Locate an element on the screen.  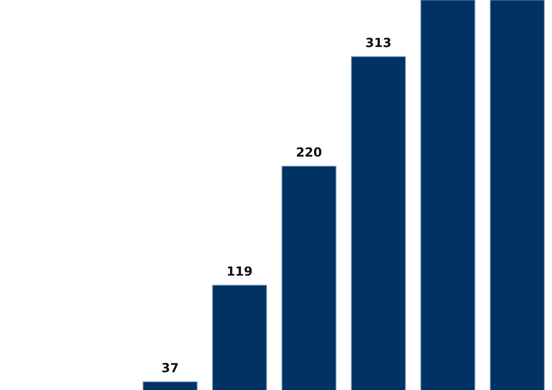
data-label: 119 is located at coordinates (240, 271).